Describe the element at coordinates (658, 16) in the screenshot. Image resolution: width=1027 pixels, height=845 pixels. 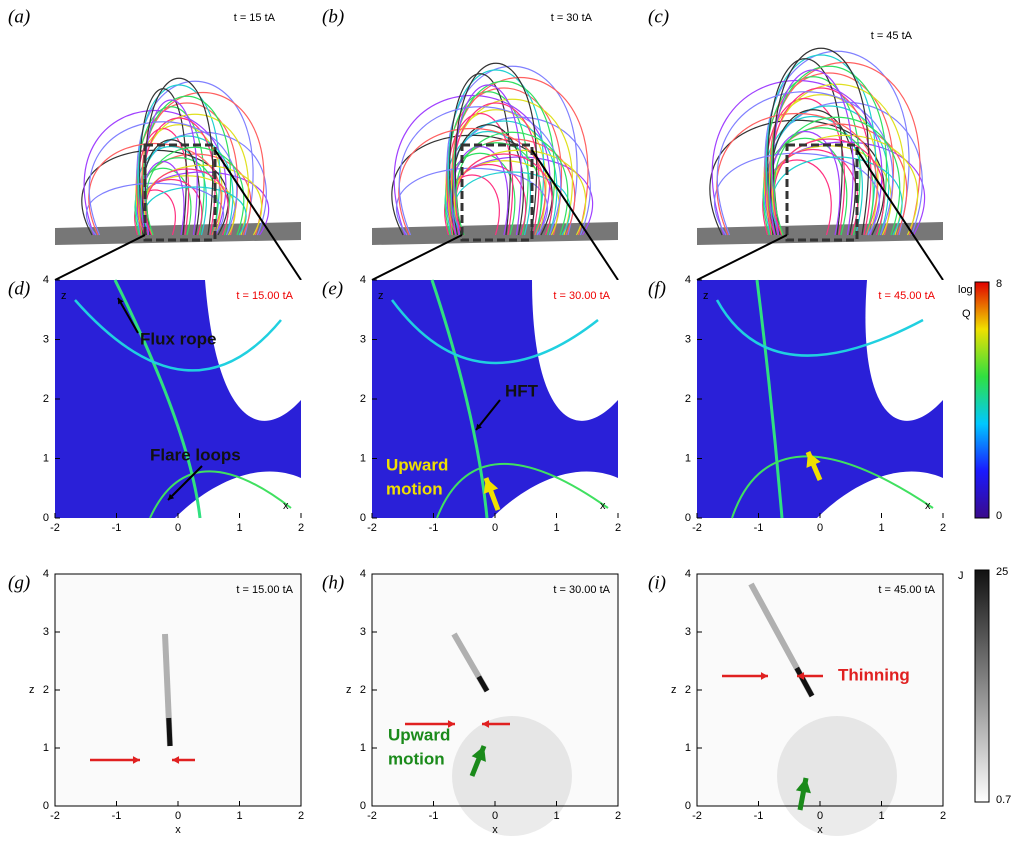
I see `panel-label: (c)` at that location.